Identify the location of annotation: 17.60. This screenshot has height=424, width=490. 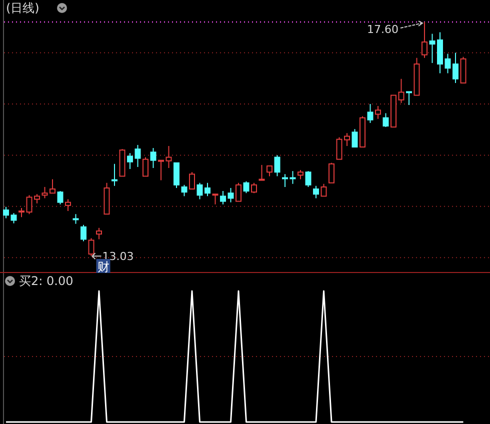
(382, 29).